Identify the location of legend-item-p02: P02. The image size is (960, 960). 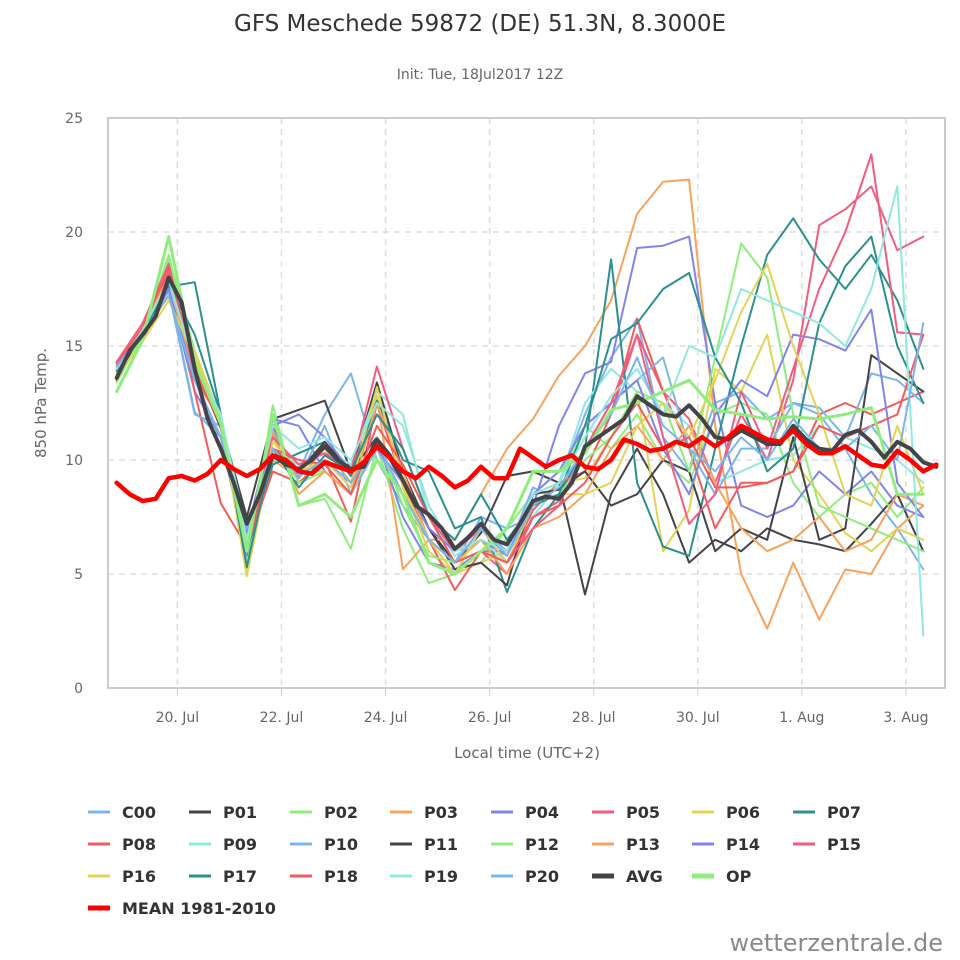
(324, 812).